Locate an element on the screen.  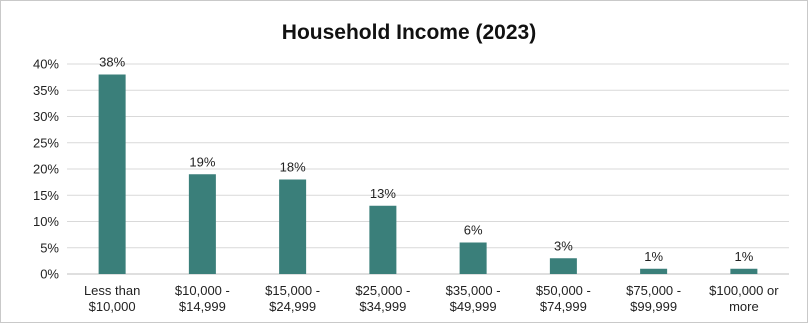
y-tick-label: 5% is located at coordinates (49, 247).